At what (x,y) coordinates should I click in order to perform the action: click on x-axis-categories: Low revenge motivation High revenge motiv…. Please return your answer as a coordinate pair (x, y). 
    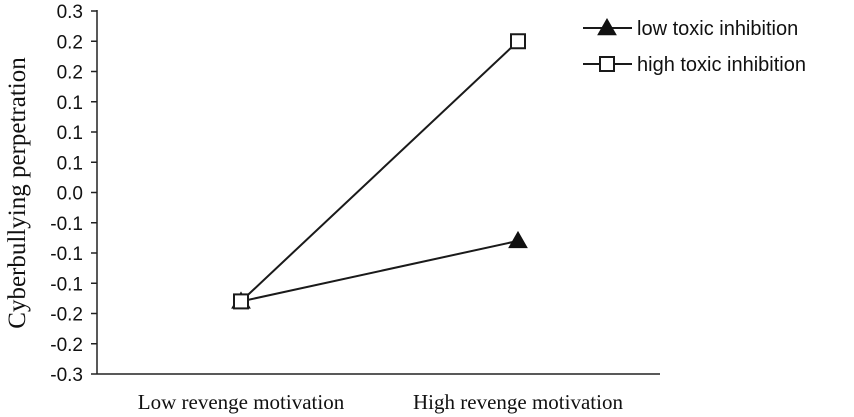
    Looking at the image, I should click on (381, 402).